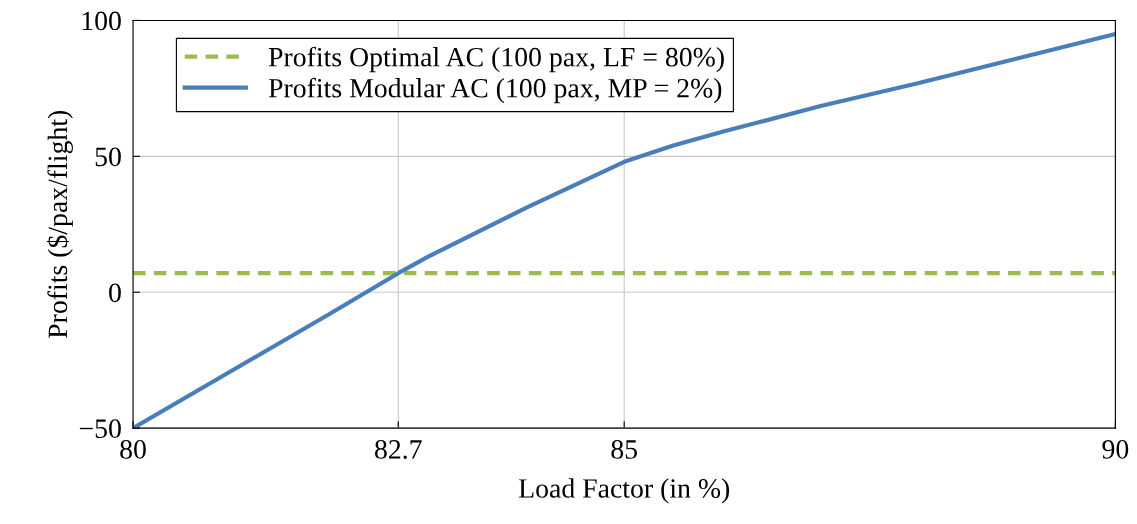  I want to click on y-axis-title: Profits ($/pax/flight), so click(59, 224).